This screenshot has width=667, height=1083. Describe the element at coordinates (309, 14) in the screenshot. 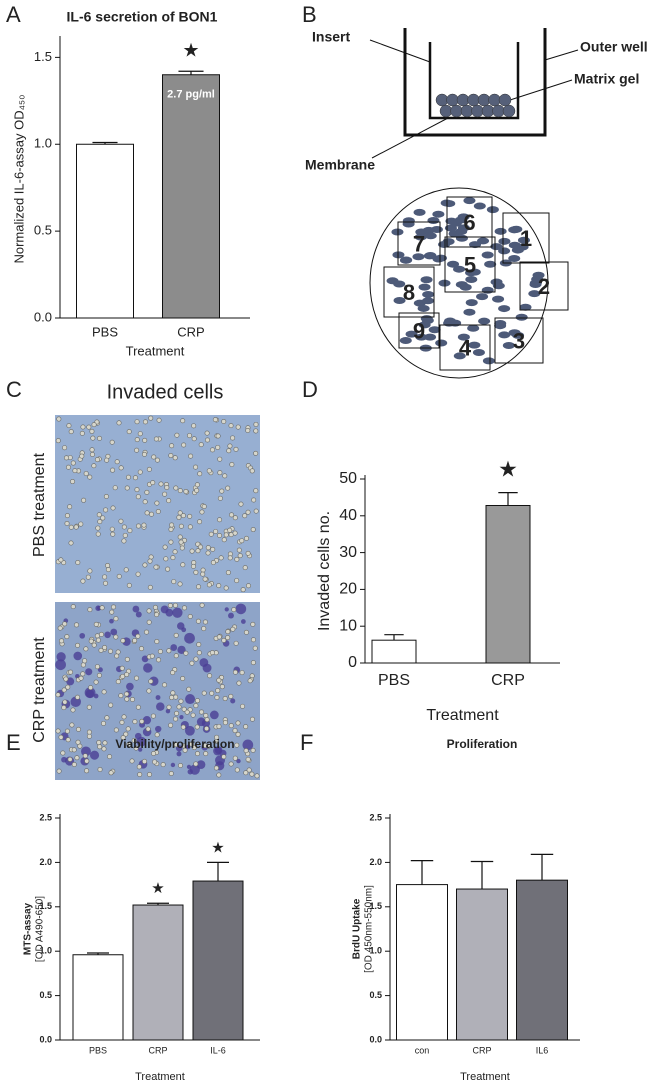

I see `panel-label: B` at that location.